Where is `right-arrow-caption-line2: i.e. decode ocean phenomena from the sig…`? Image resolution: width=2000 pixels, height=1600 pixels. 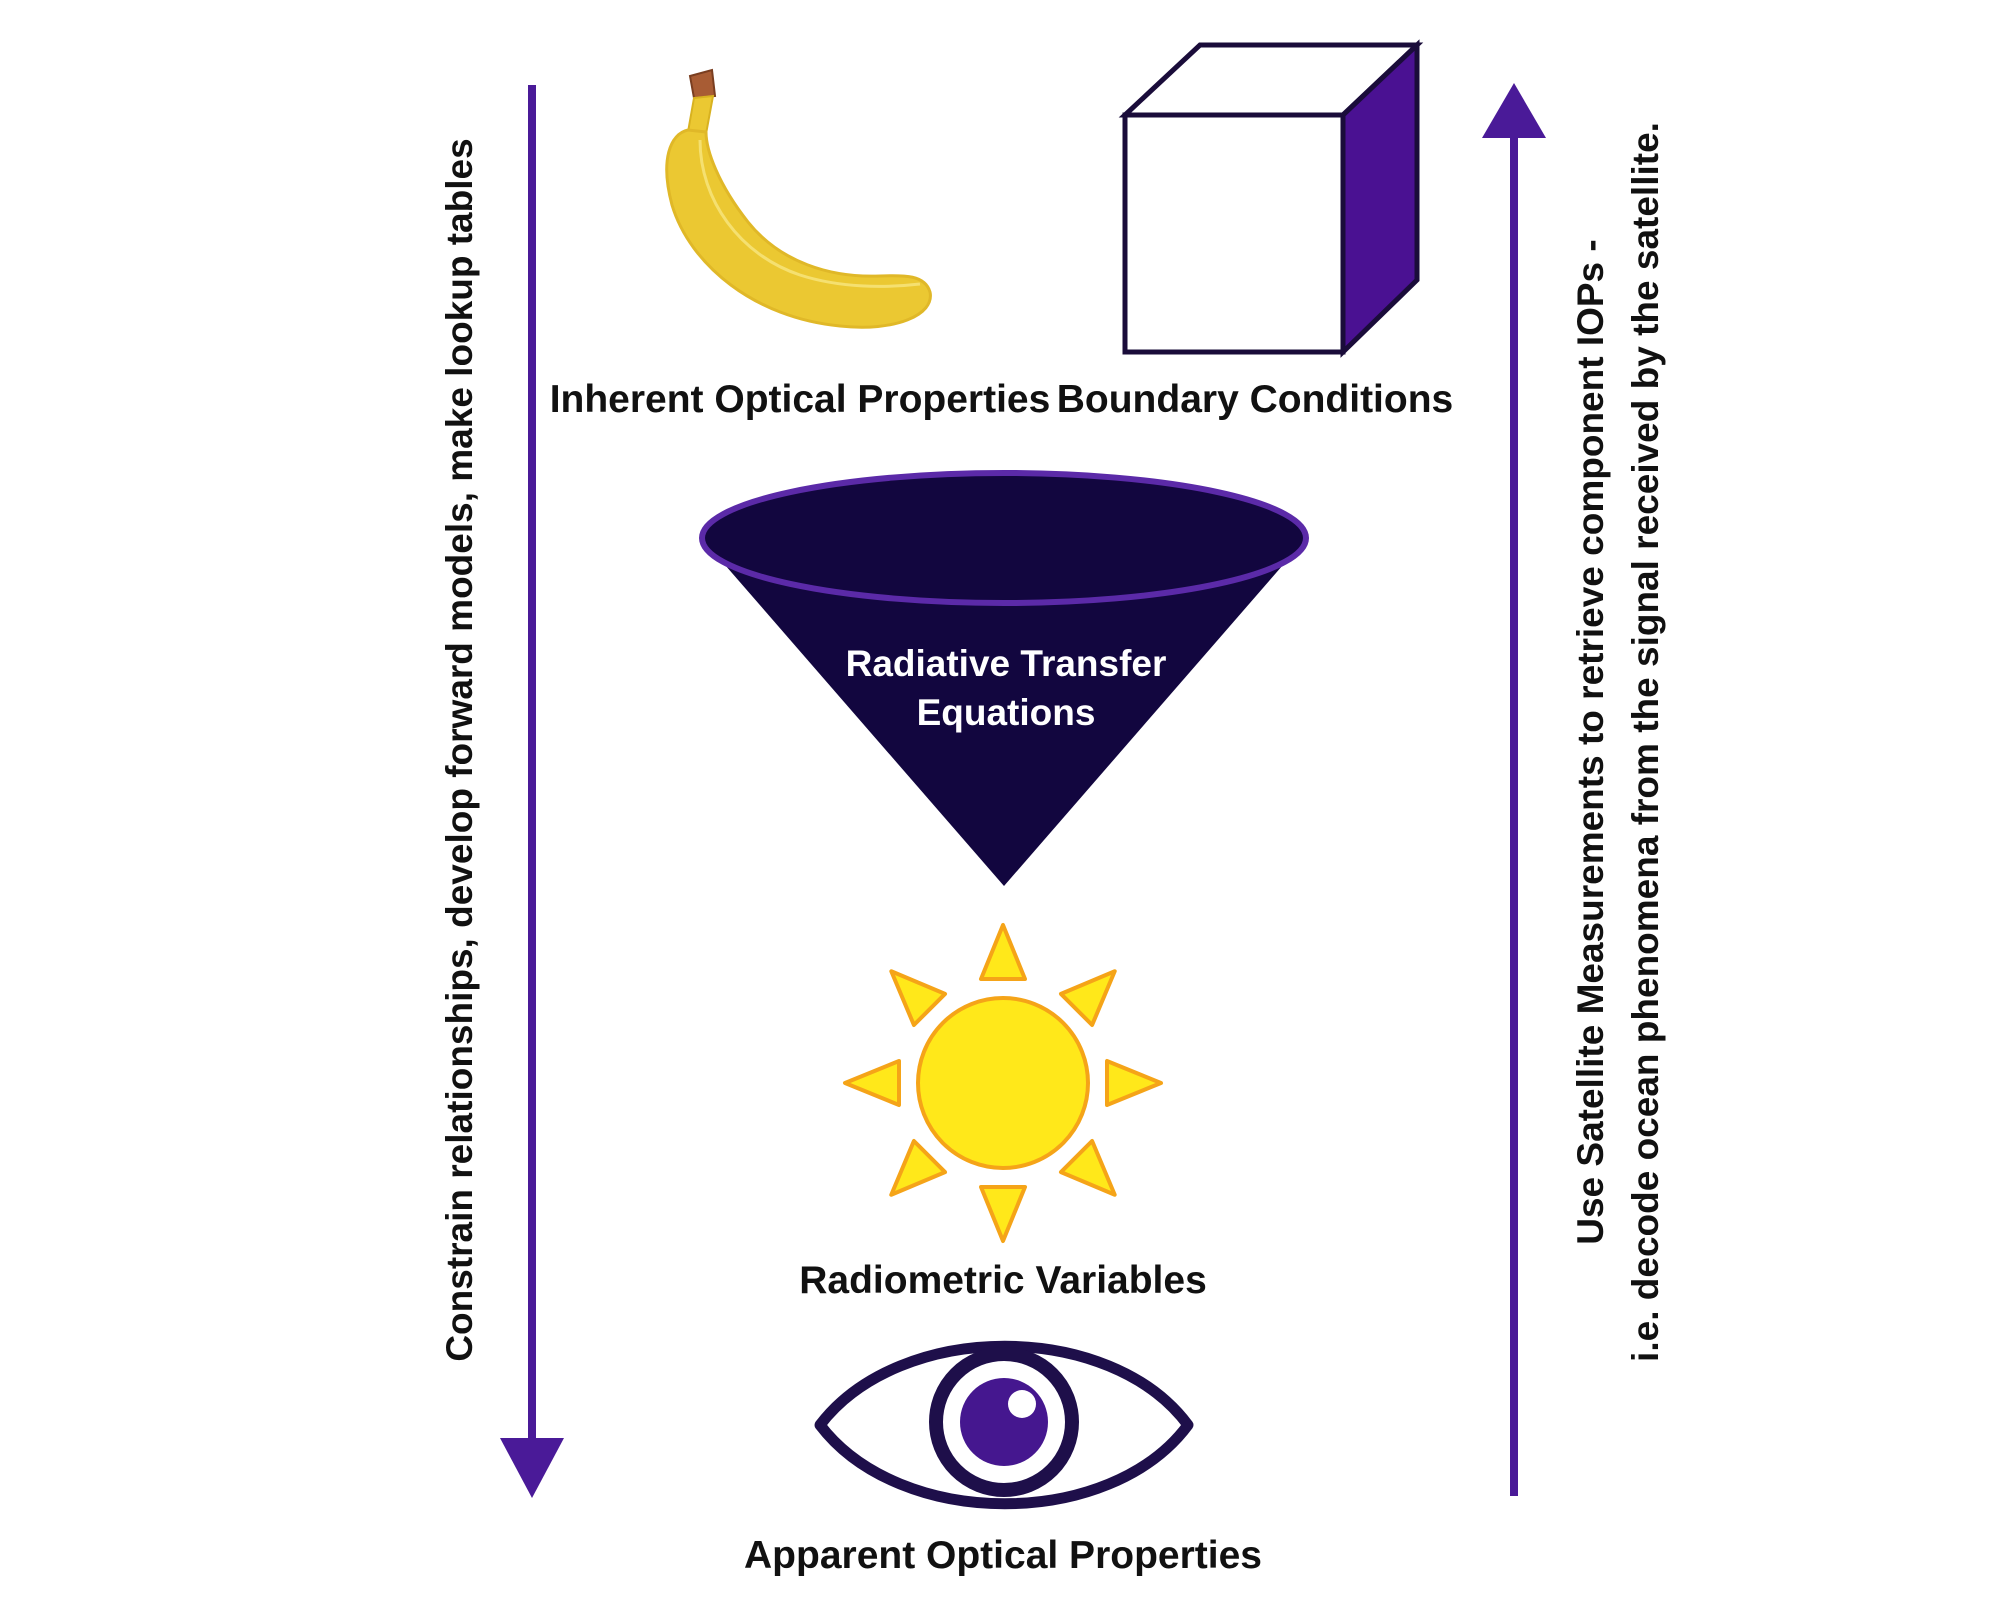
right-arrow-caption-line2: i.e. decode ocean phenomena from the sig… is located at coordinates (1645, 742).